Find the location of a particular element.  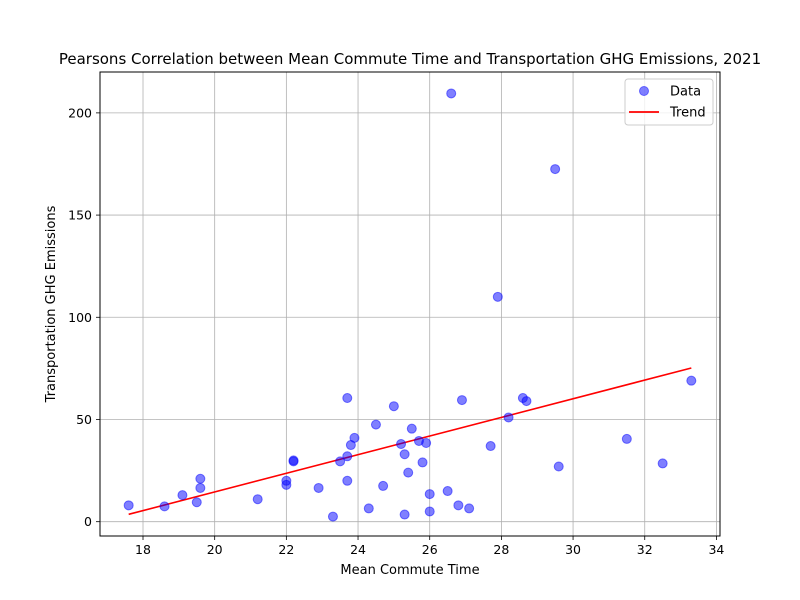

y-axis-ticks: 0 50 100 150 200 is located at coordinates (84, 317).